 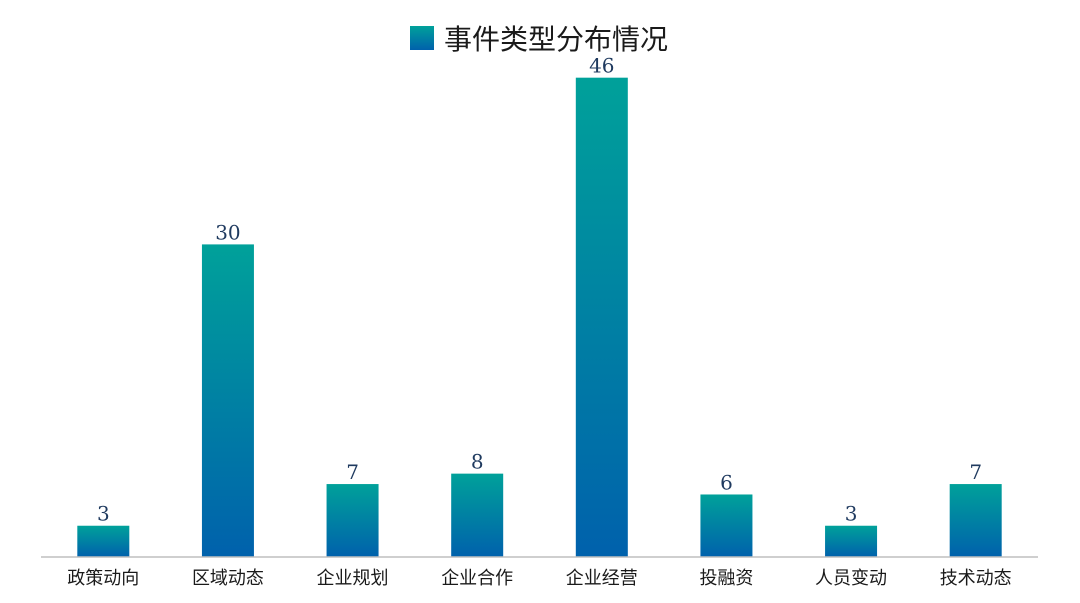 I want to click on x-tick-labels-layer: 政策动向 区域动态 企业规划 企业合作 企业经营 投融资 人员变动 技术动态, so click(x=539, y=578).